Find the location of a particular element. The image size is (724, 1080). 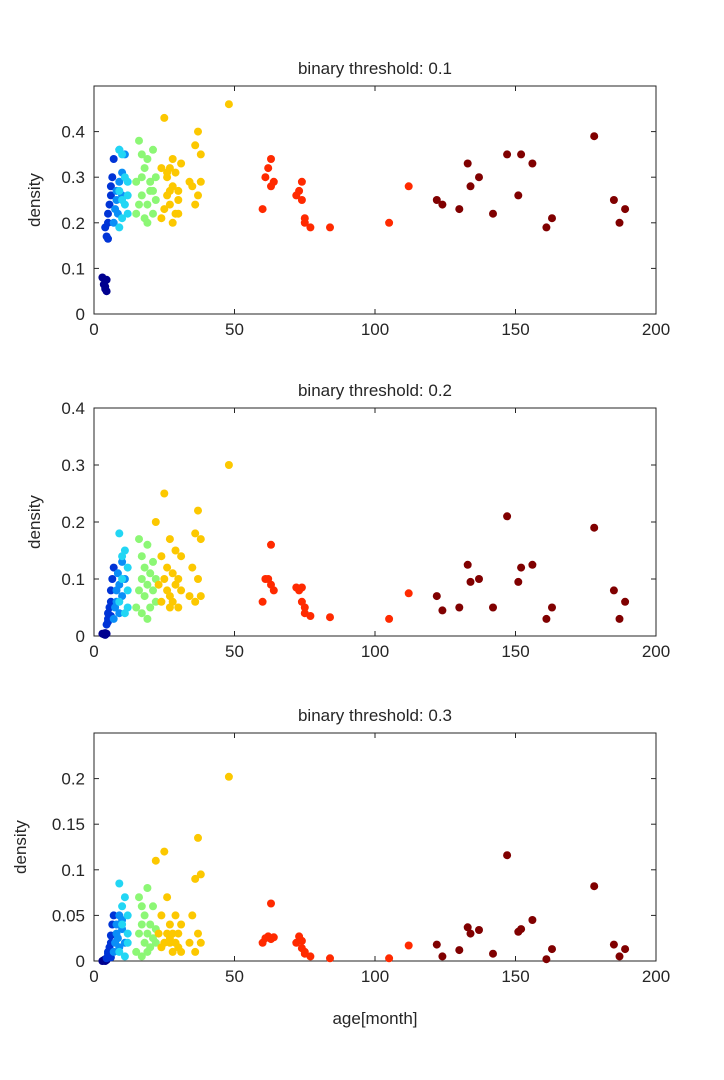

series-group1 is located at coordinates (104, 284).